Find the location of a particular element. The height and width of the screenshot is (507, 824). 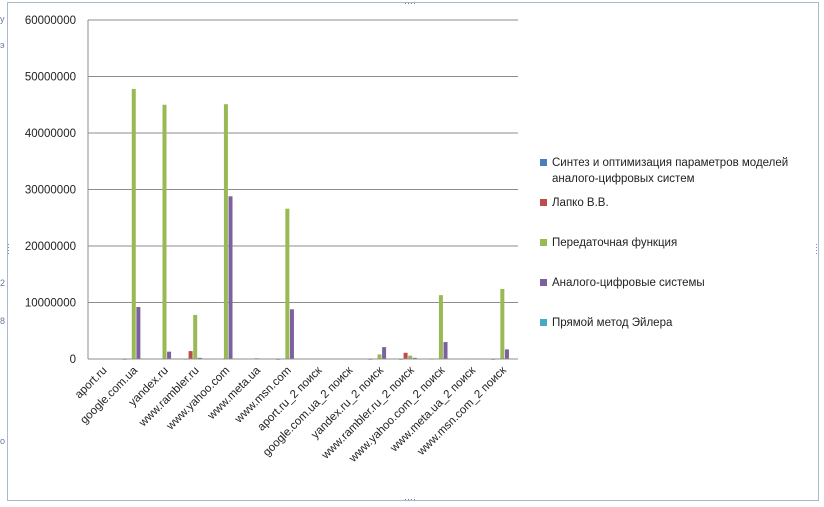

cell-fragment: 2 is located at coordinates (3, 283).